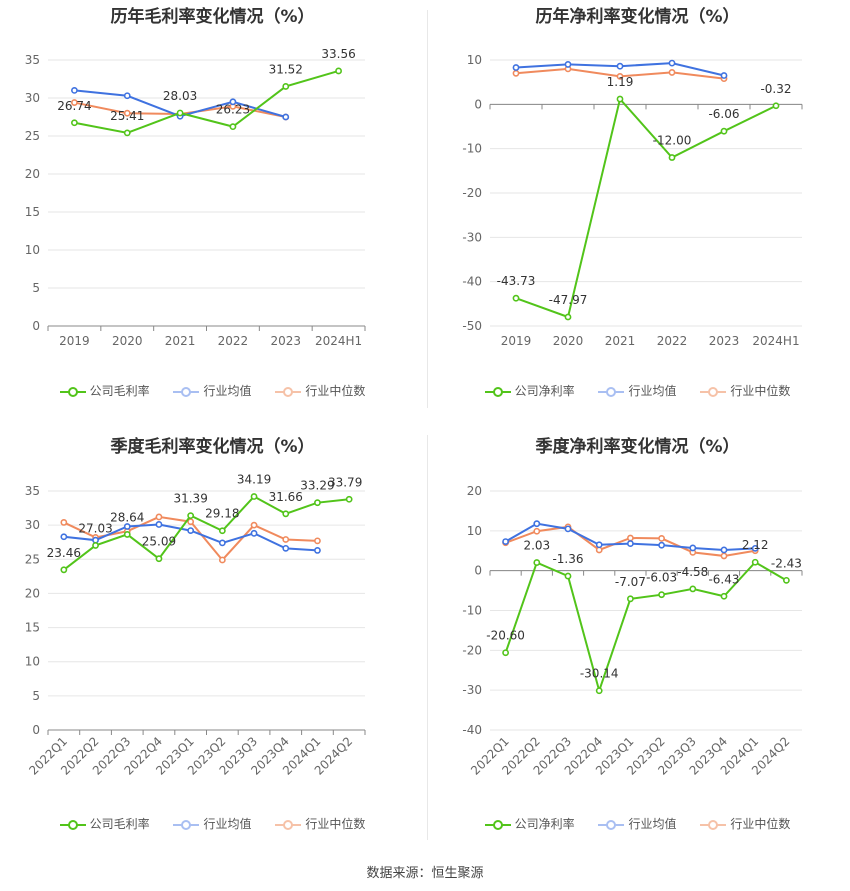  I want to click on y-tick-label: 20, so click(474, 491).